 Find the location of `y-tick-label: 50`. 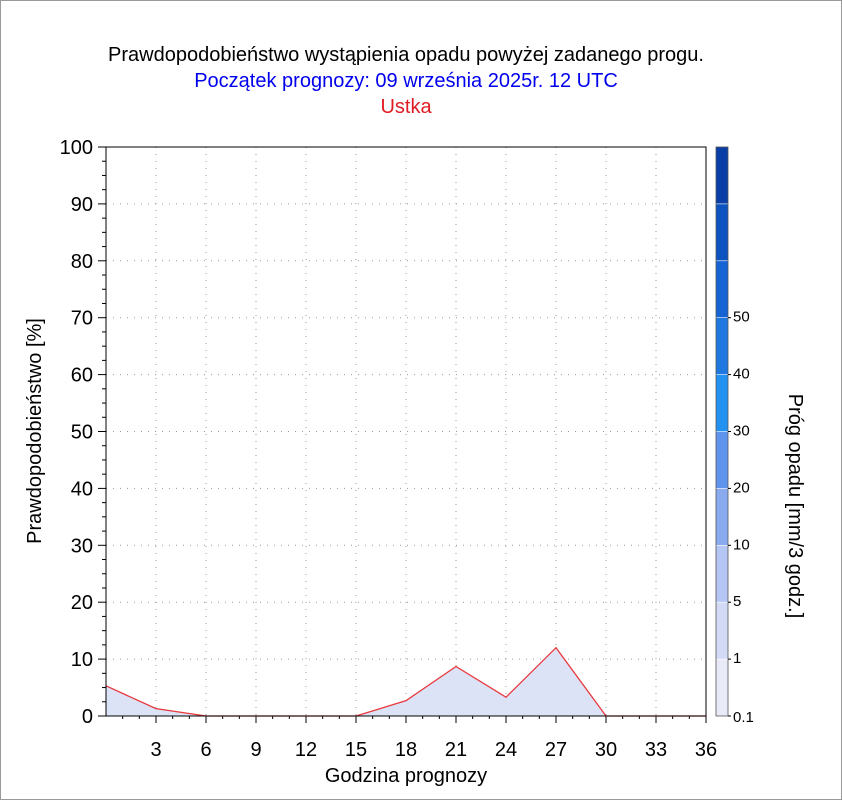

y-tick-label: 50 is located at coordinates (82, 433).